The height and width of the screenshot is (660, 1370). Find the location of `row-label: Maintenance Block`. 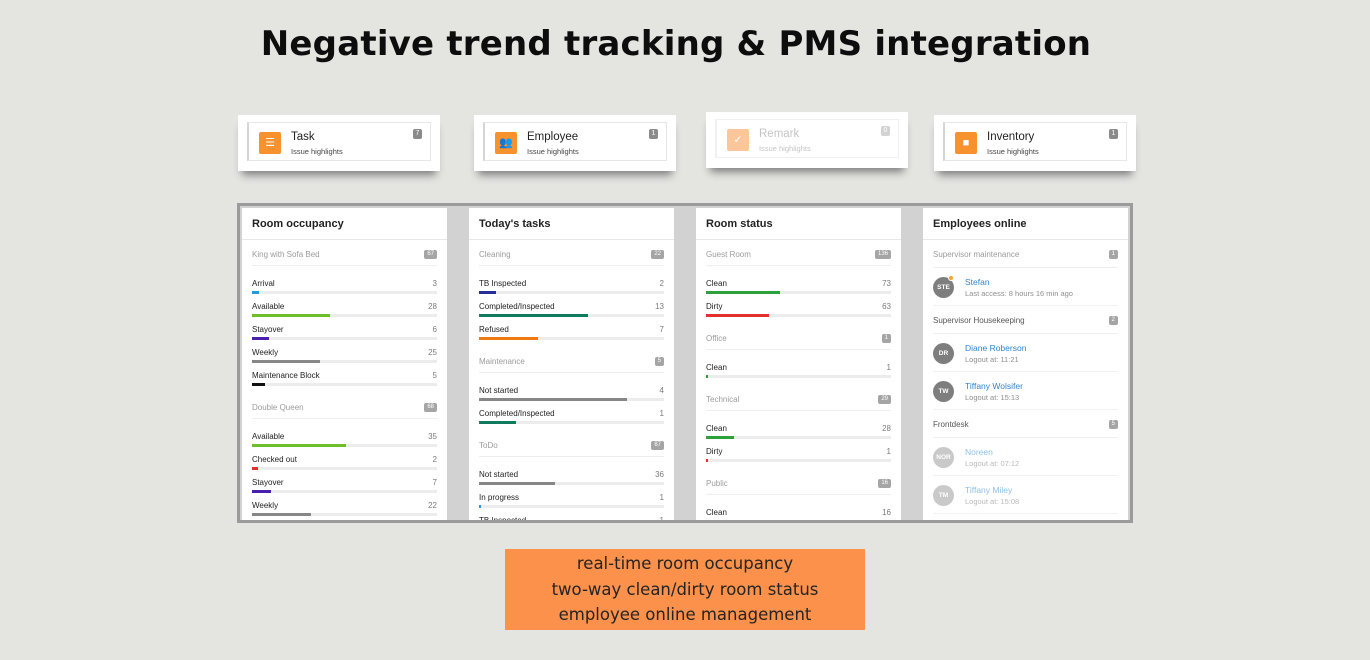

row-label: Maintenance Block is located at coordinates (286, 375).